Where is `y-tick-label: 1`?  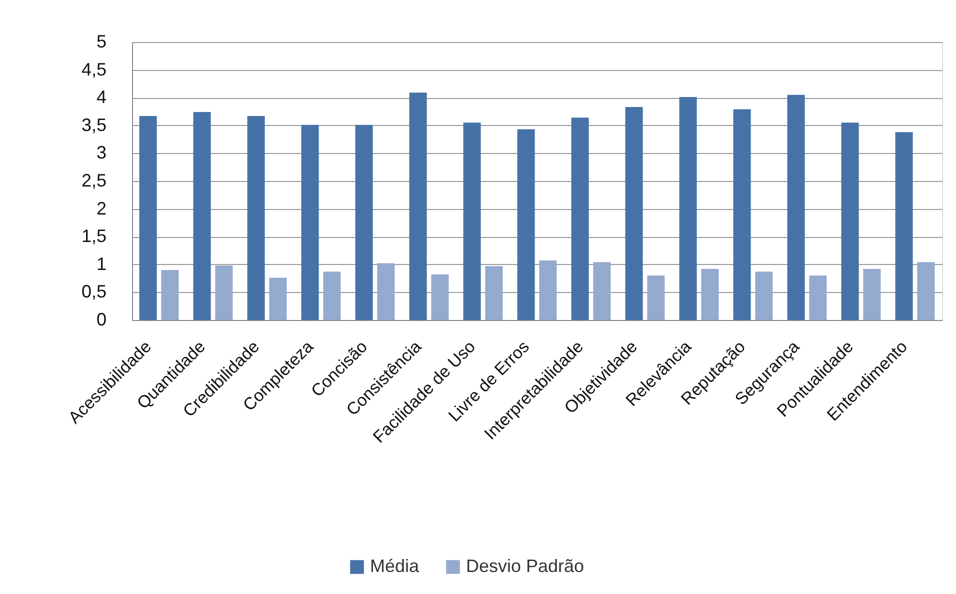 y-tick-label: 1 is located at coordinates (101, 264).